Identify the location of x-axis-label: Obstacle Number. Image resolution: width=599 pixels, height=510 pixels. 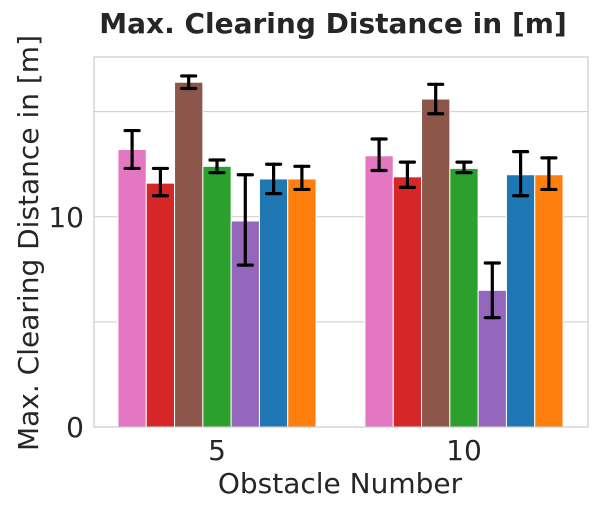
(340, 483).